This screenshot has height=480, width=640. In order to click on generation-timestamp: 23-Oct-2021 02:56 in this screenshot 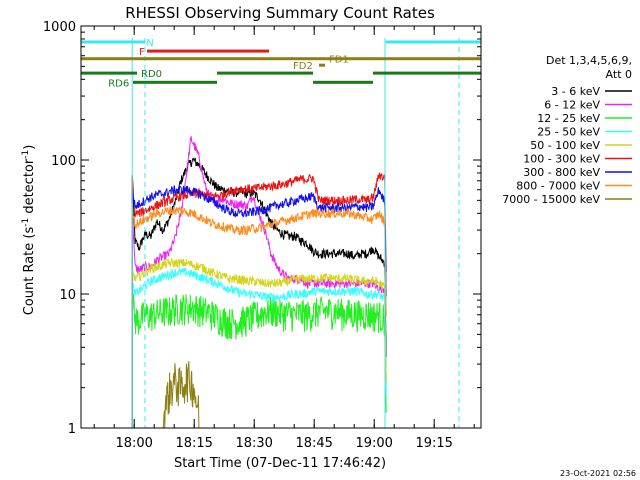, I will do `click(598, 473)`.